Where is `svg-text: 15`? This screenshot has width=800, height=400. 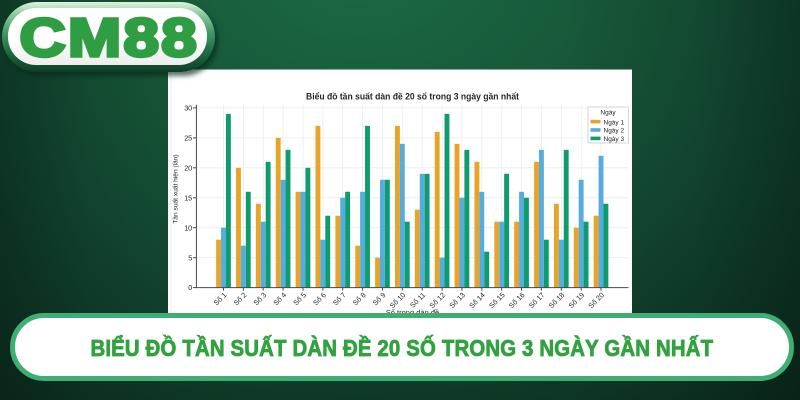 svg-text: 15 is located at coordinates (188, 197).